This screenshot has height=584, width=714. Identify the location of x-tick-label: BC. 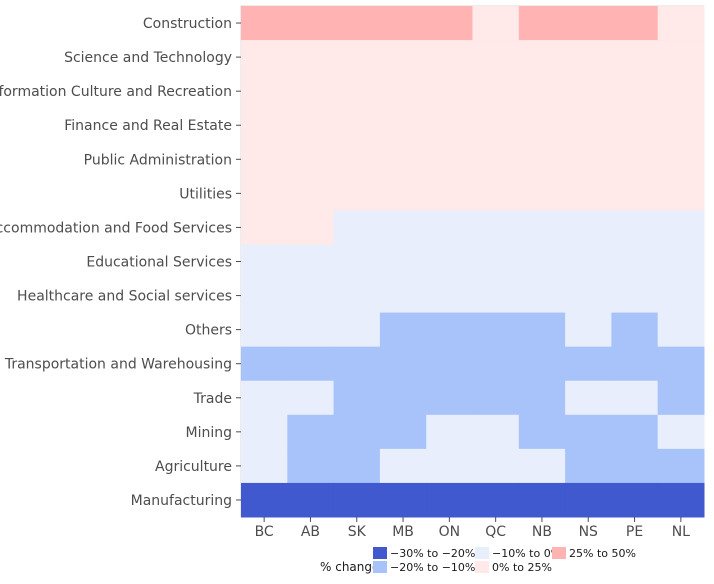
(264, 532).